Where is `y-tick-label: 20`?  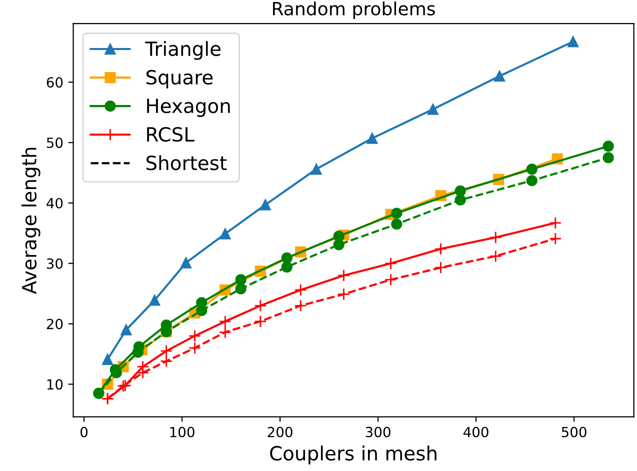 y-tick-label: 20 is located at coordinates (54, 324).